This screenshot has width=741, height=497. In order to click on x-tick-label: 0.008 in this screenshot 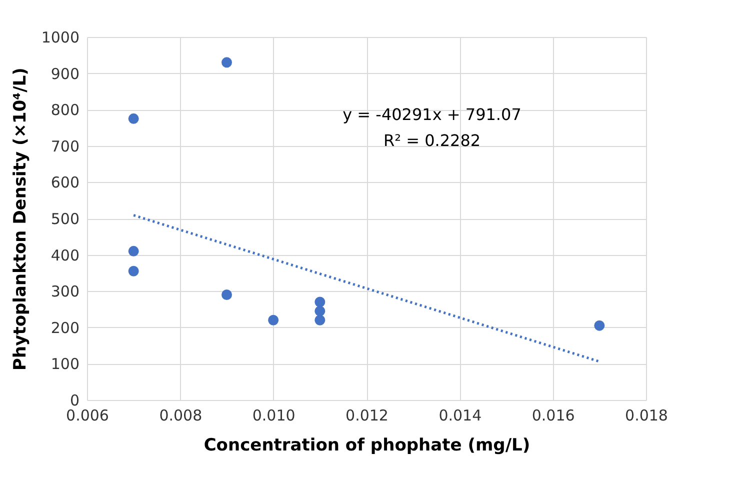, I will do `click(180, 415)`.